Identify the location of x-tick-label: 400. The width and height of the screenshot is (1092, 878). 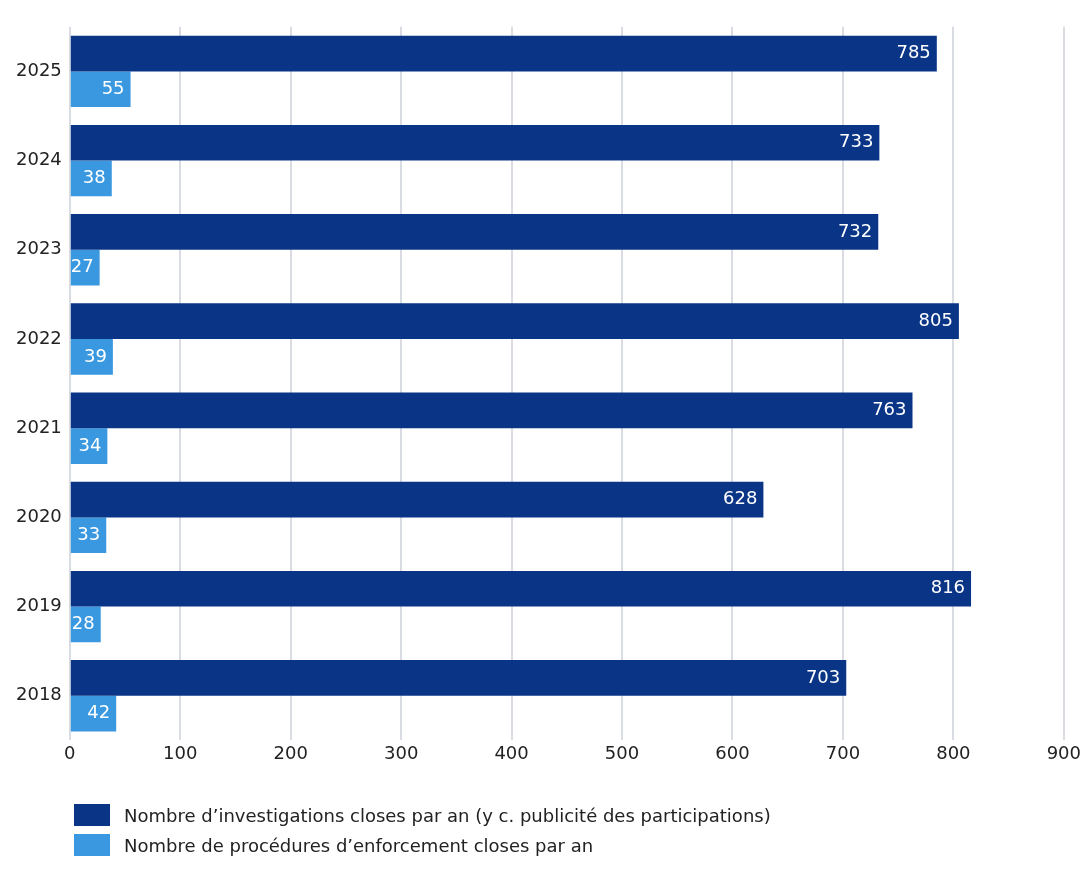
(511, 752).